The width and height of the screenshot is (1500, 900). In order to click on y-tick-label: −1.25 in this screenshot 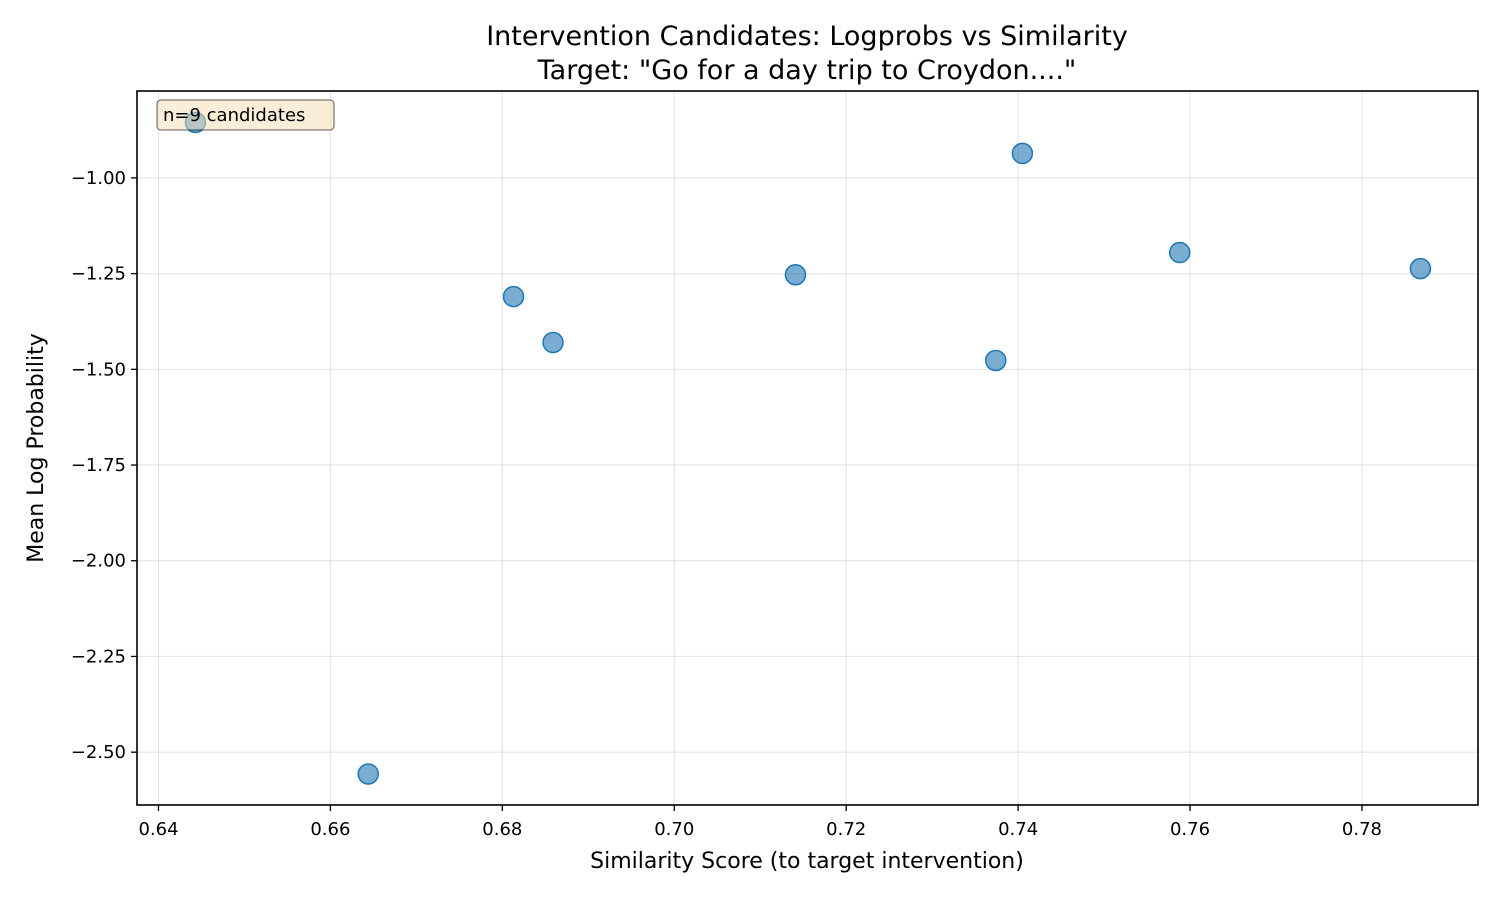, I will do `click(98, 274)`.